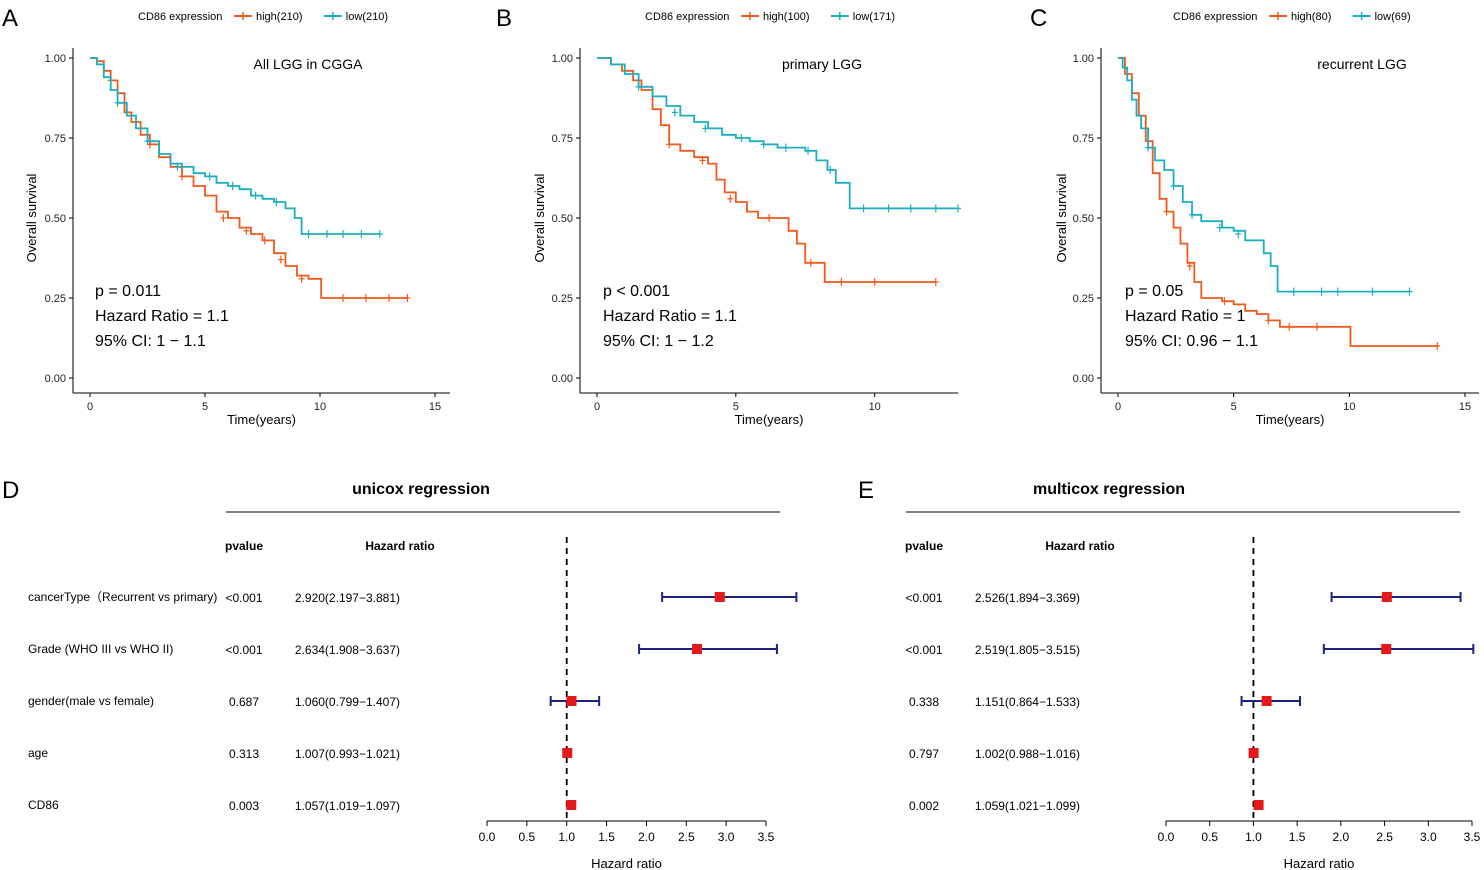  Describe the element at coordinates (1341, 837) in the screenshot. I see `forest-x-tick-label: 2.0` at that location.